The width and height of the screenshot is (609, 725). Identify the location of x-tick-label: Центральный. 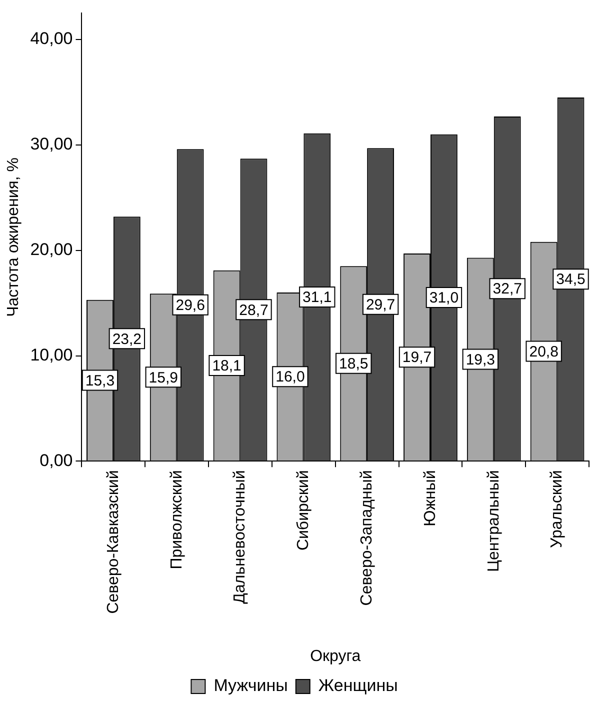
(493, 521).